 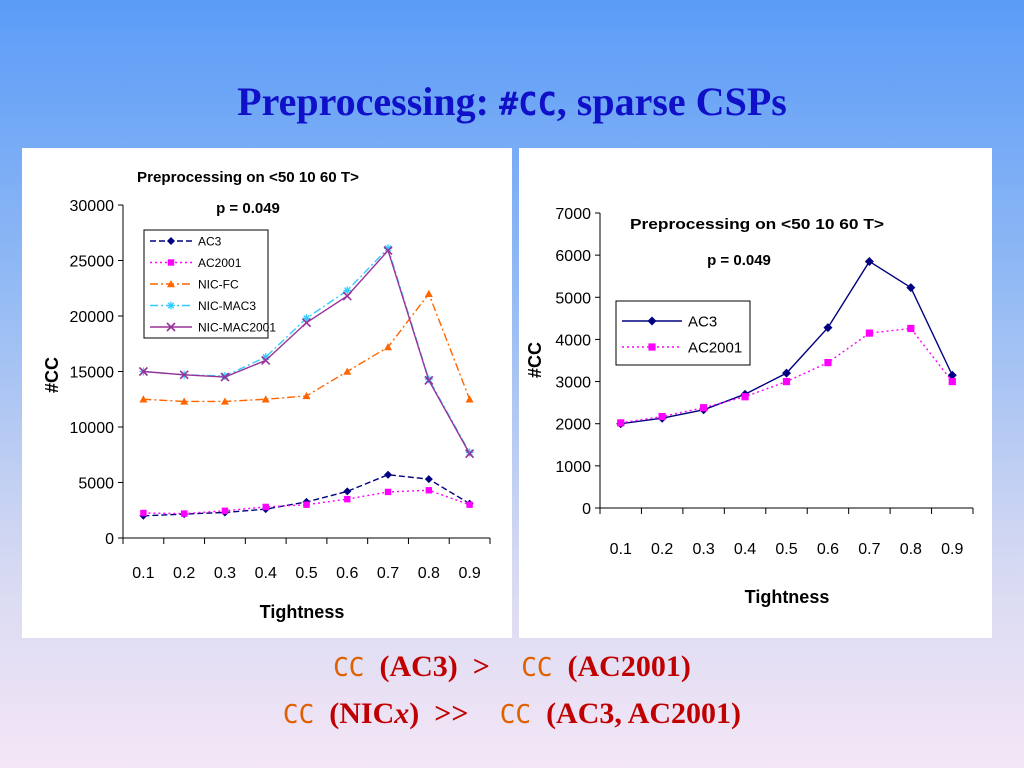 What do you see at coordinates (512, 101) in the screenshot?
I see `slide-title: Preprocessing: #CC, sparse CSPs` at bounding box center [512, 101].